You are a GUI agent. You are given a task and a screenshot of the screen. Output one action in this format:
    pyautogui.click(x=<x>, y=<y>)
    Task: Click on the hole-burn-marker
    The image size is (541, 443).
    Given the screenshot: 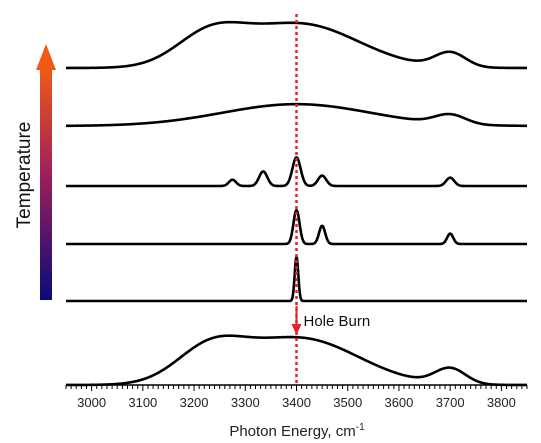 What is the action you would take?
    pyautogui.click(x=296, y=320)
    